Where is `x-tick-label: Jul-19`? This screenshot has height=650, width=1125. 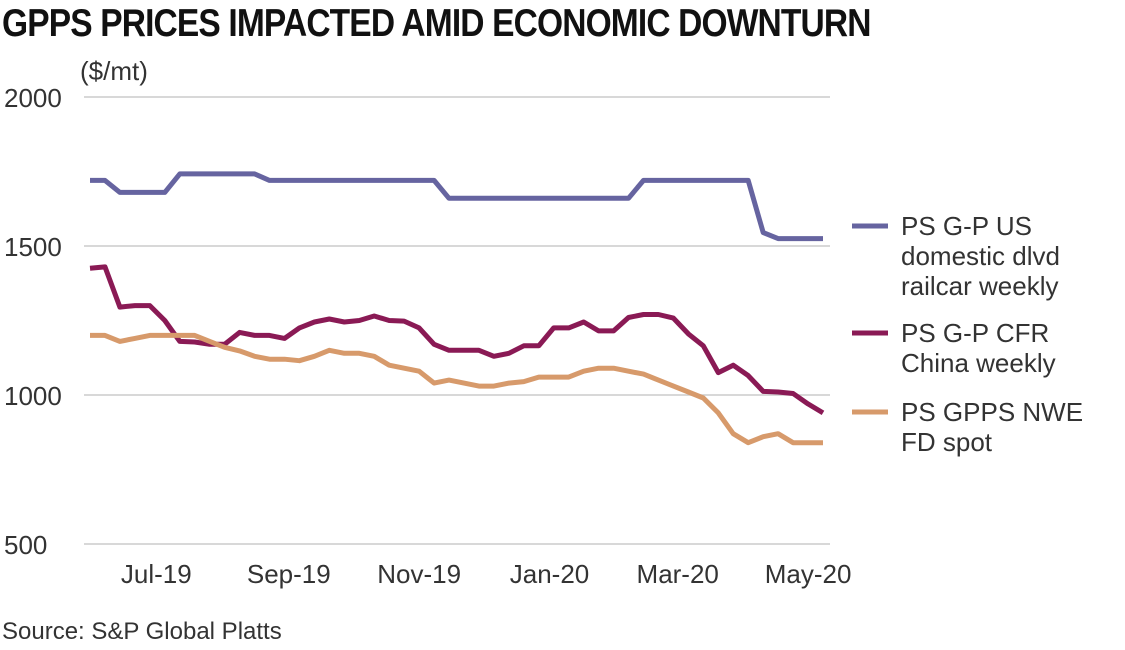
x-tick-label: Jul-19 is located at coordinates (156, 574).